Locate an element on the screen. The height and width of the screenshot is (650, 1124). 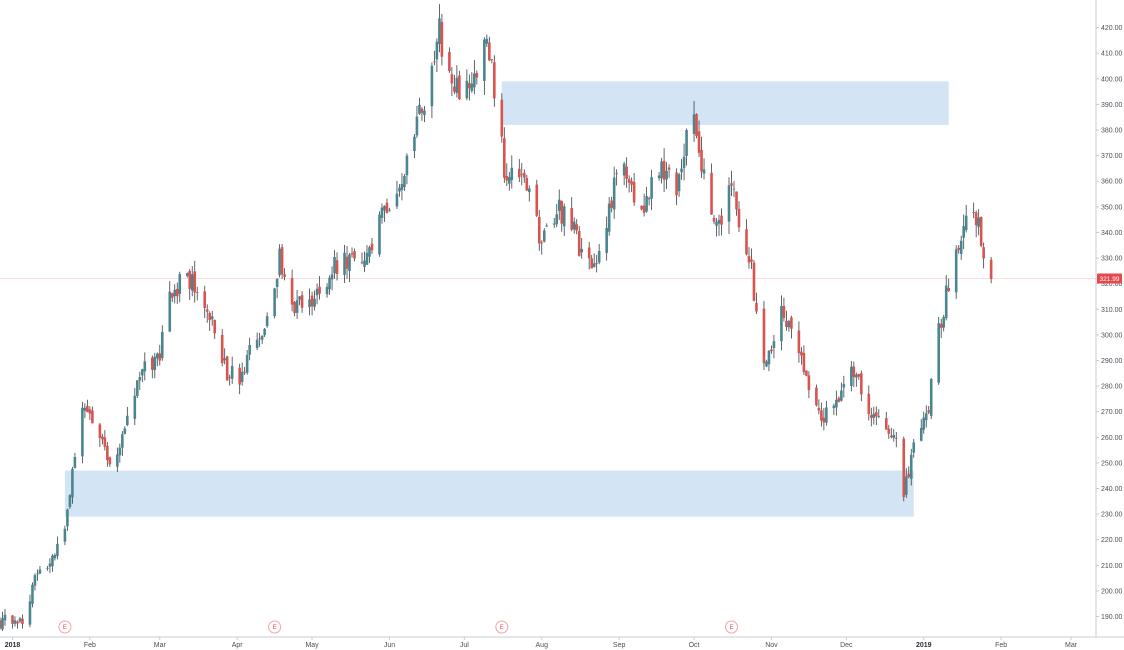
last-price-box is located at coordinates (1109, 278).